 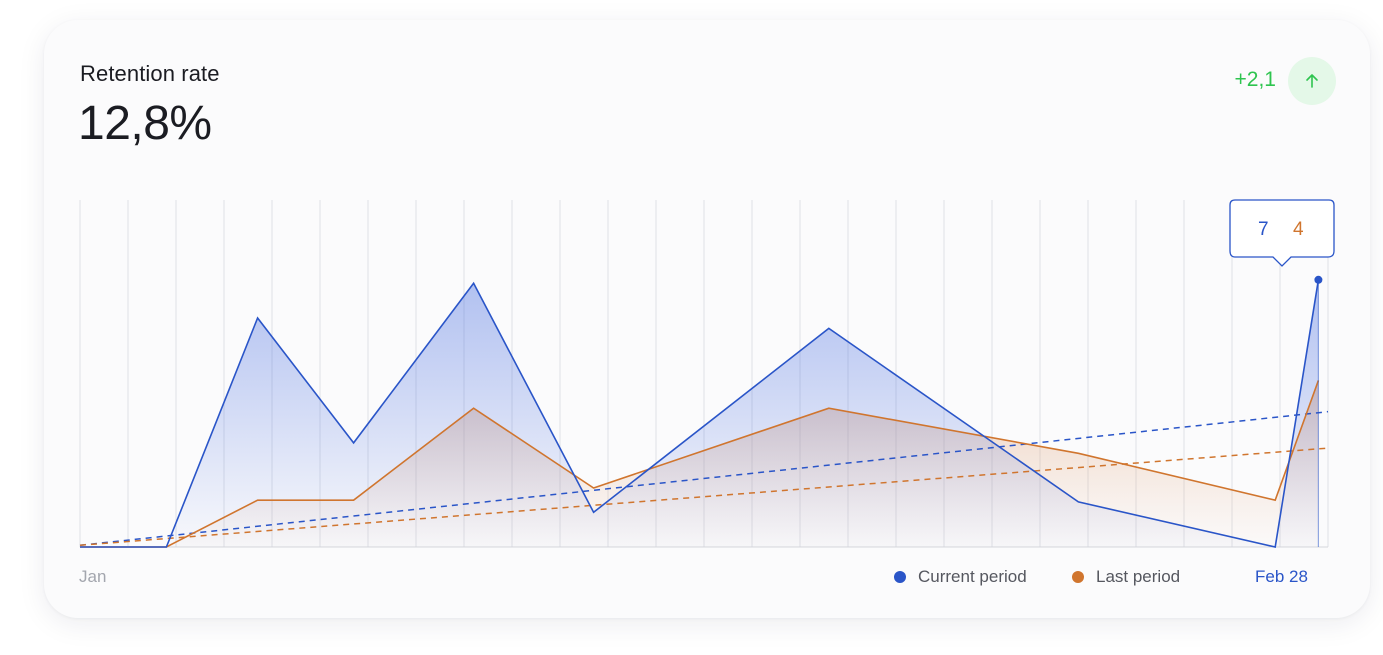 I want to click on delta-badge, so click(x=1312, y=81).